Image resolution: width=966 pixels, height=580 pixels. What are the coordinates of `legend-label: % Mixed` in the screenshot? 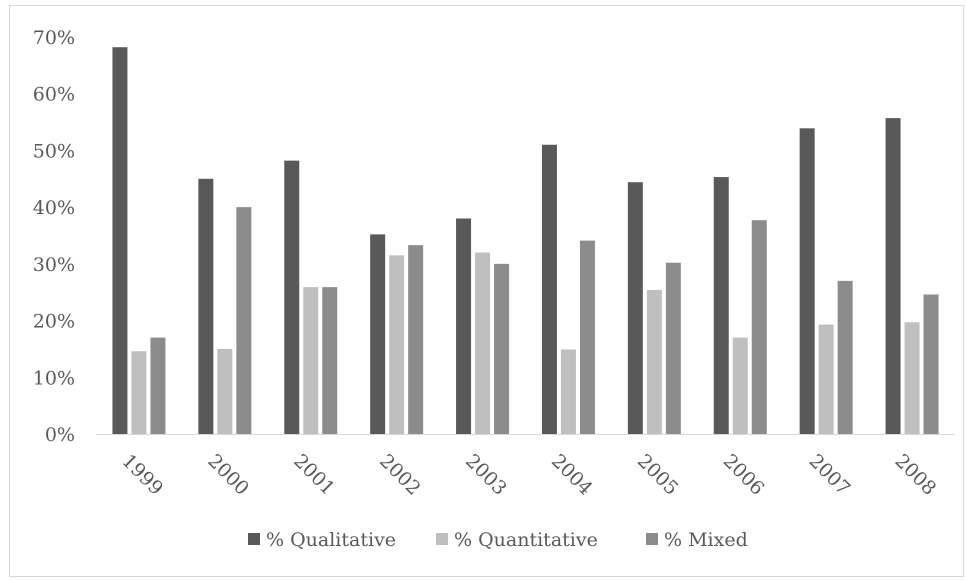 It's located at (706, 540).